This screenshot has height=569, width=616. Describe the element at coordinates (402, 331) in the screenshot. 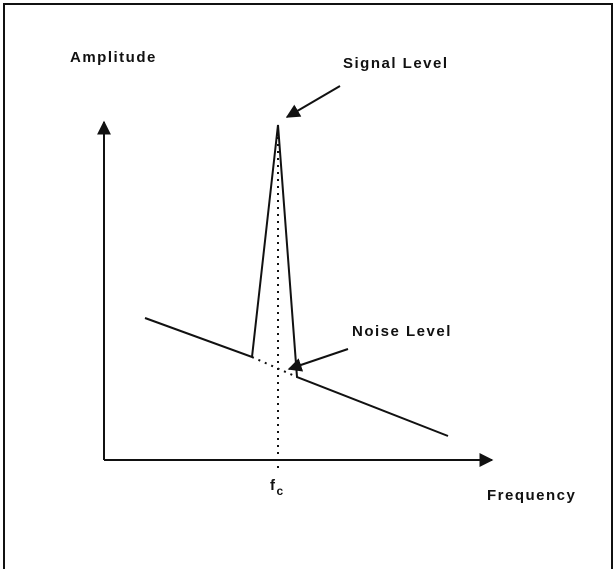

I see `noise-label: Noise Level` at that location.